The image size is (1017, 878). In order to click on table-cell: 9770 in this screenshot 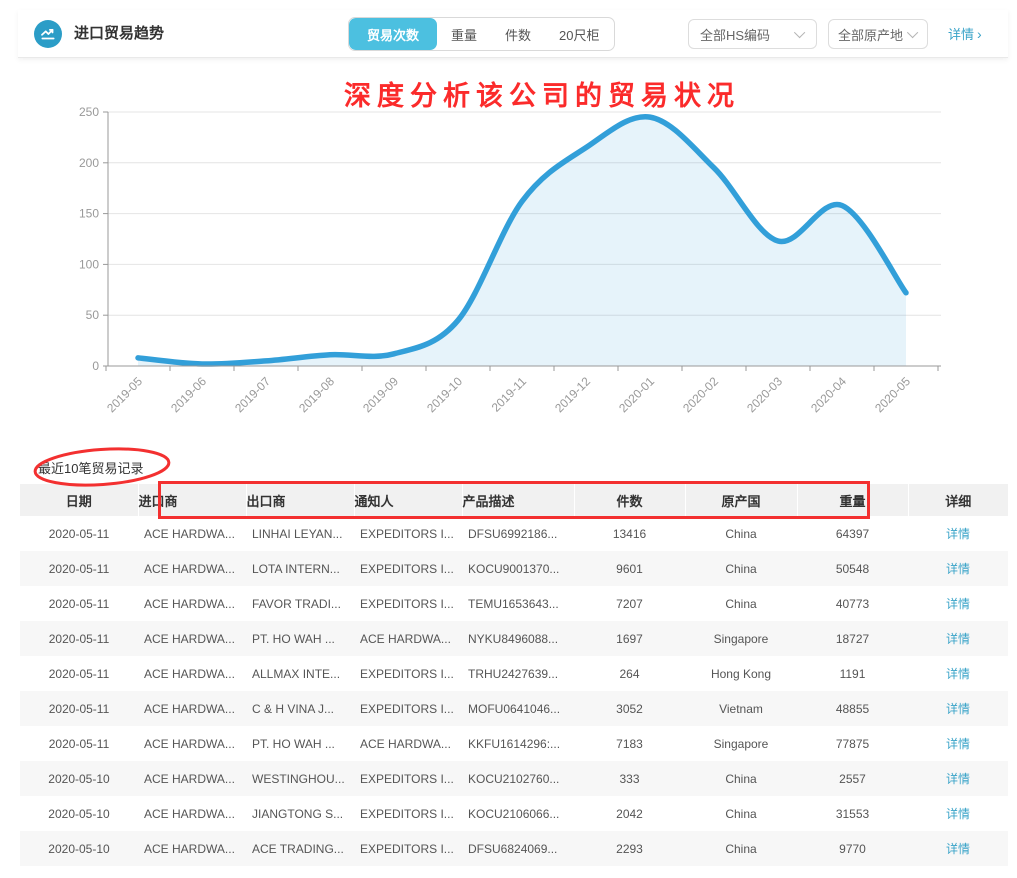, I will do `click(852, 848)`.